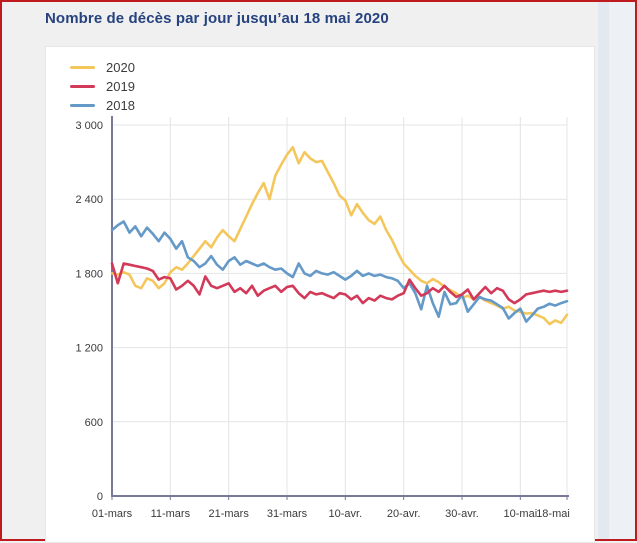 Image resolution: width=637 pixels, height=543 pixels. I want to click on legend-label-2019: 2019, so click(120, 86).